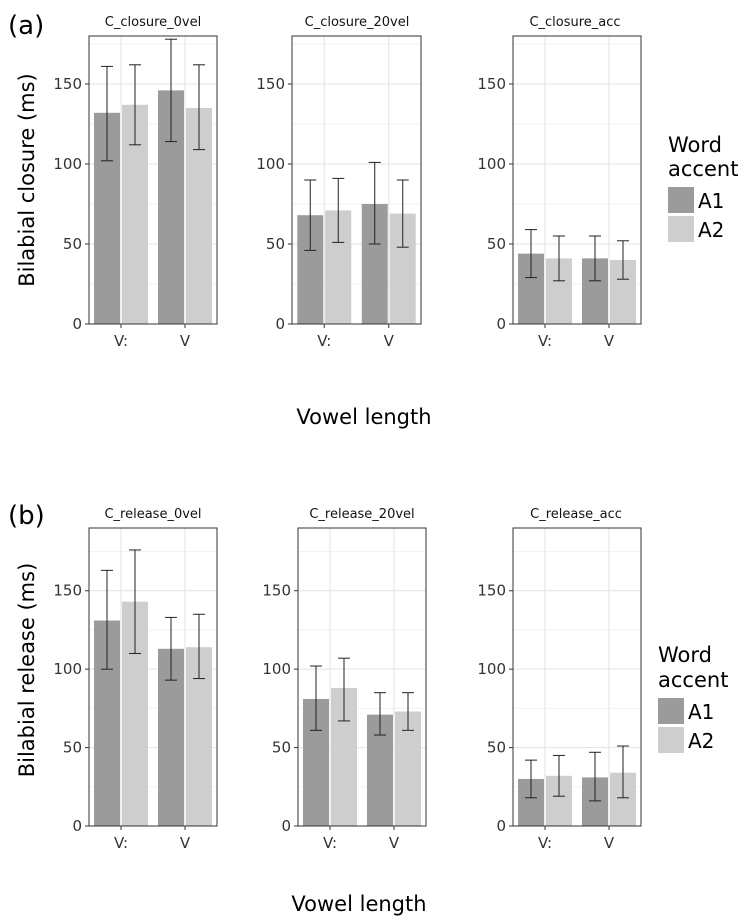 This screenshot has width=752, height=920. Describe the element at coordinates (71, 708) in the screenshot. I see `y-axis-b-1: 0 50 100 150` at that location.